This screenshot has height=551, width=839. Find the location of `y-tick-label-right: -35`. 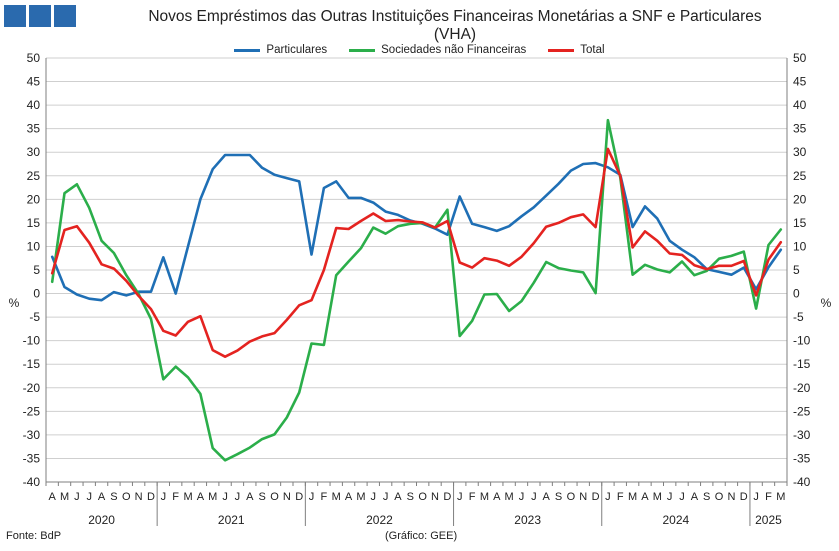

y-tick-label-right: -35 is located at coordinates (802, 458).